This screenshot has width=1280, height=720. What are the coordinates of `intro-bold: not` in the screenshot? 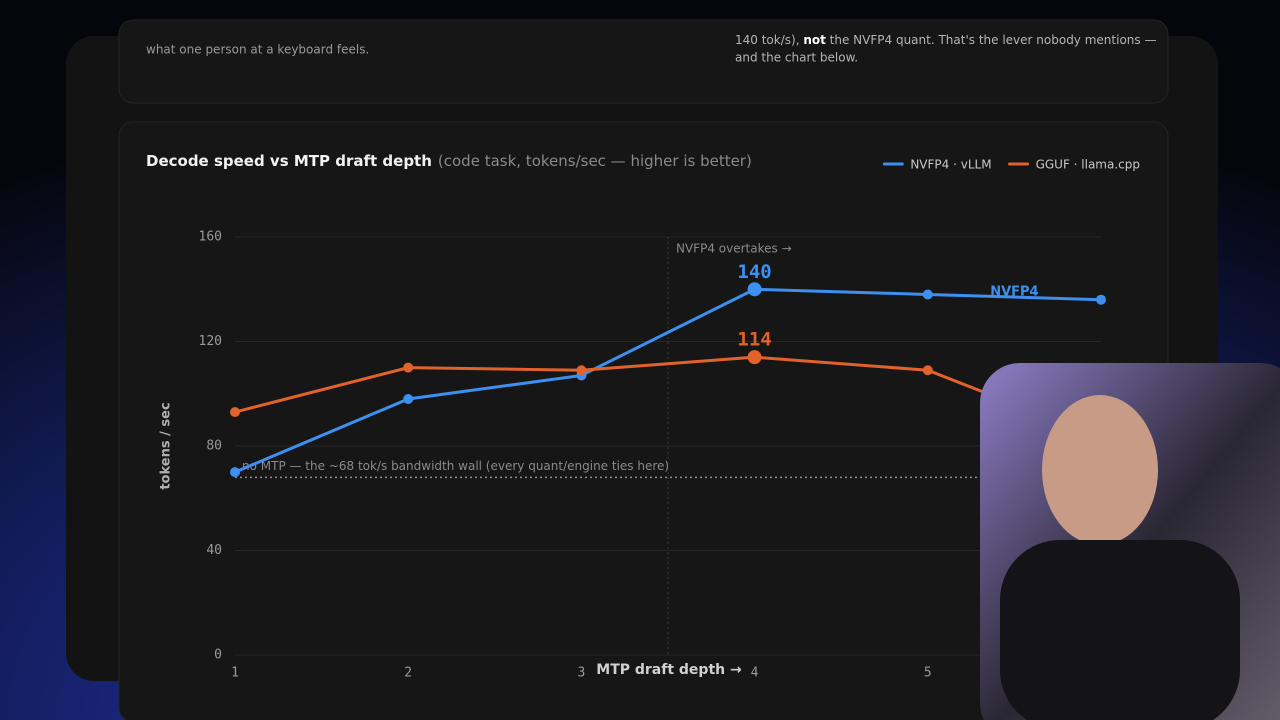 It's located at (814, 40).